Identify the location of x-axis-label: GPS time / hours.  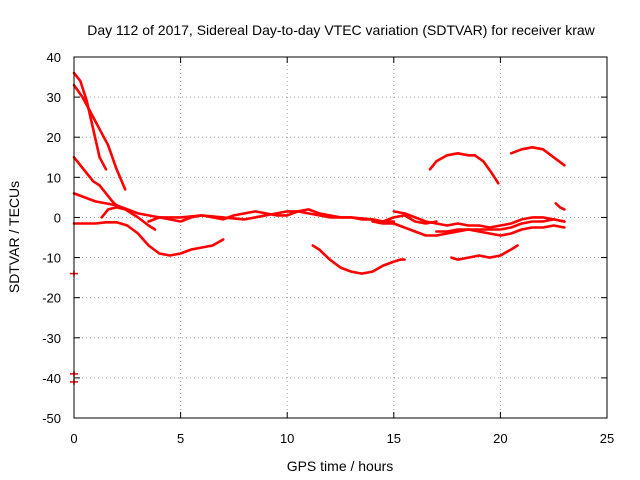
(340, 466).